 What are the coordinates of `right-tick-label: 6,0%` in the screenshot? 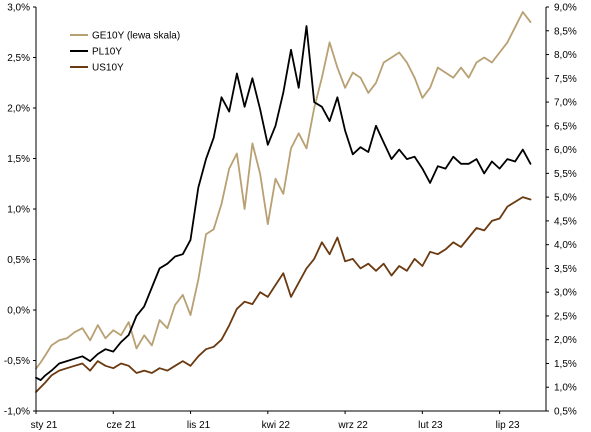 It's located at (565, 150).